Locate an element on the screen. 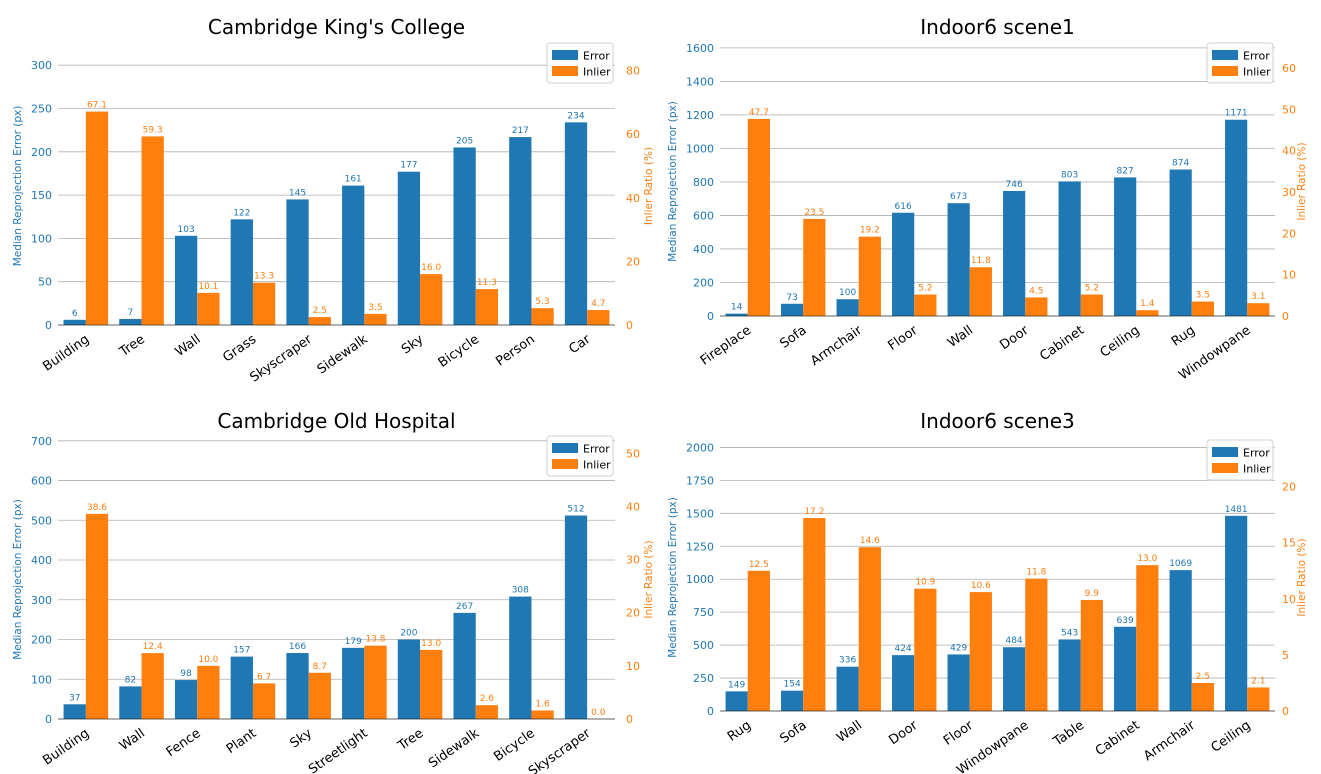 The width and height of the screenshot is (1321, 774). bar-inlier-label: 2.6 is located at coordinates (487, 699).